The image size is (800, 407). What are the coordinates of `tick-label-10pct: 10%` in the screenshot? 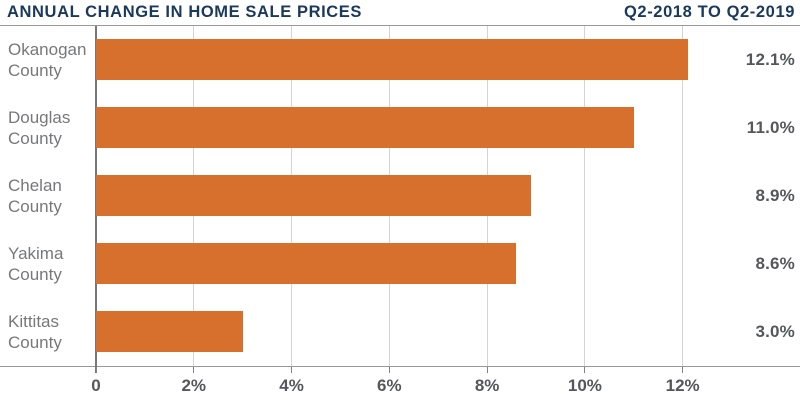 It's located at (584, 385).